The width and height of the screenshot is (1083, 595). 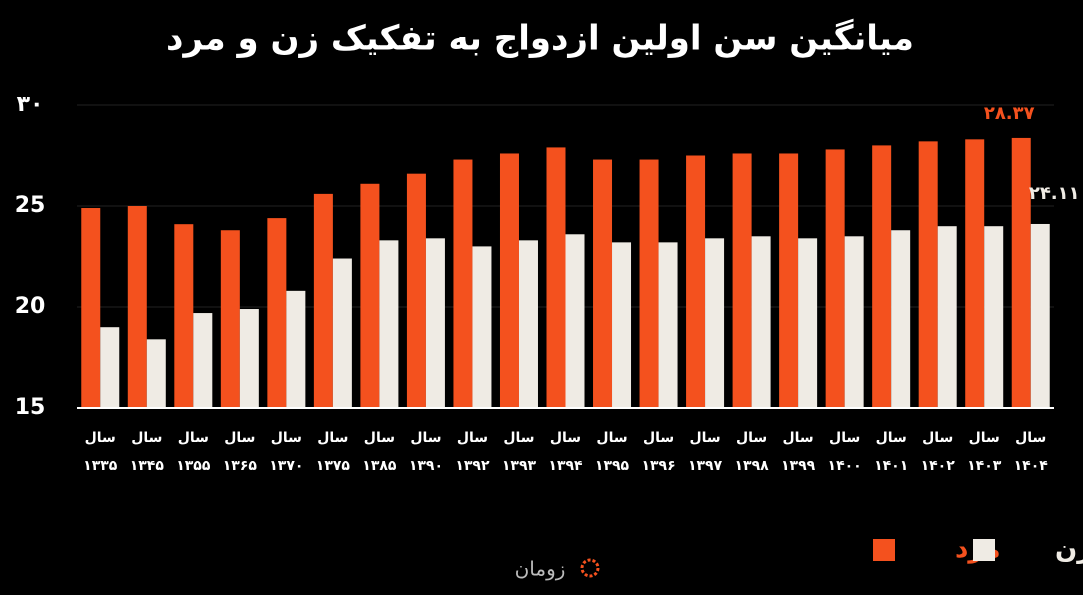 What do you see at coordinates (658, 452) in the screenshot?
I see `x-tick-label: سال ۱۳۹۶` at bounding box center [658, 452].